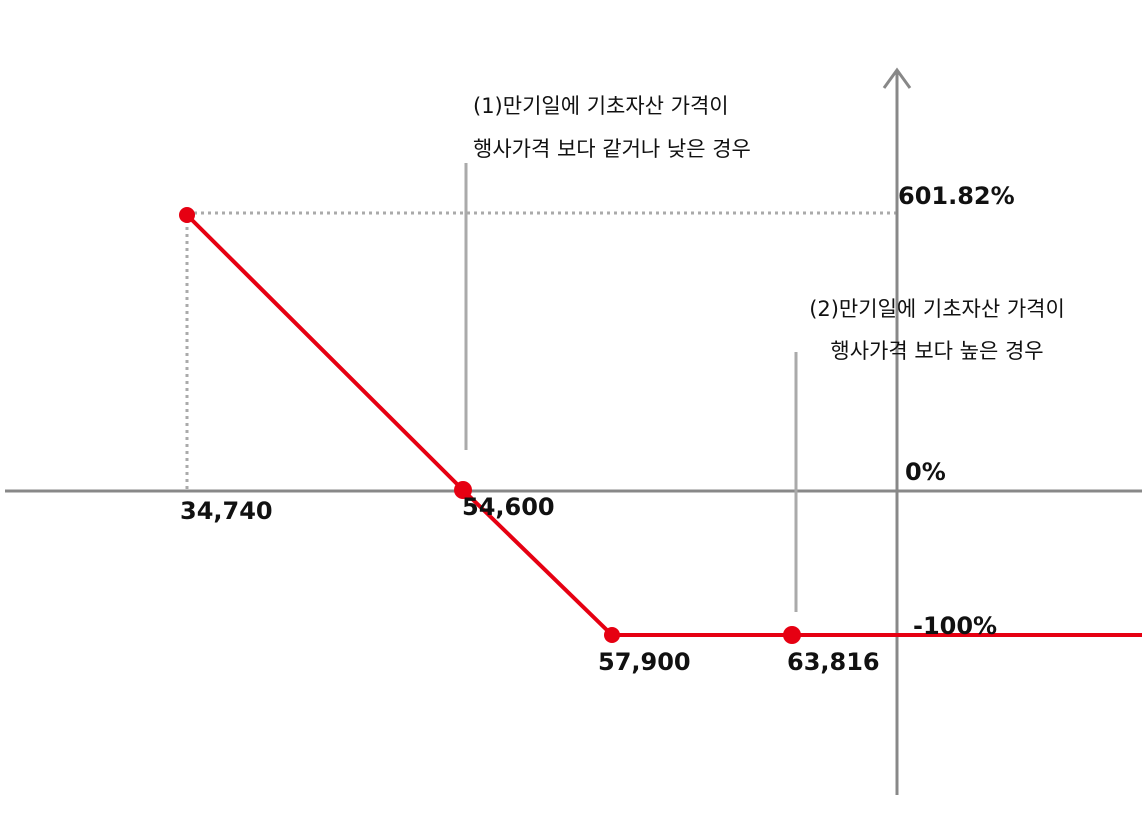 The width and height of the screenshot is (1148, 826). What do you see at coordinates (955, 626) in the screenshot?
I see `y-label: -100%` at bounding box center [955, 626].